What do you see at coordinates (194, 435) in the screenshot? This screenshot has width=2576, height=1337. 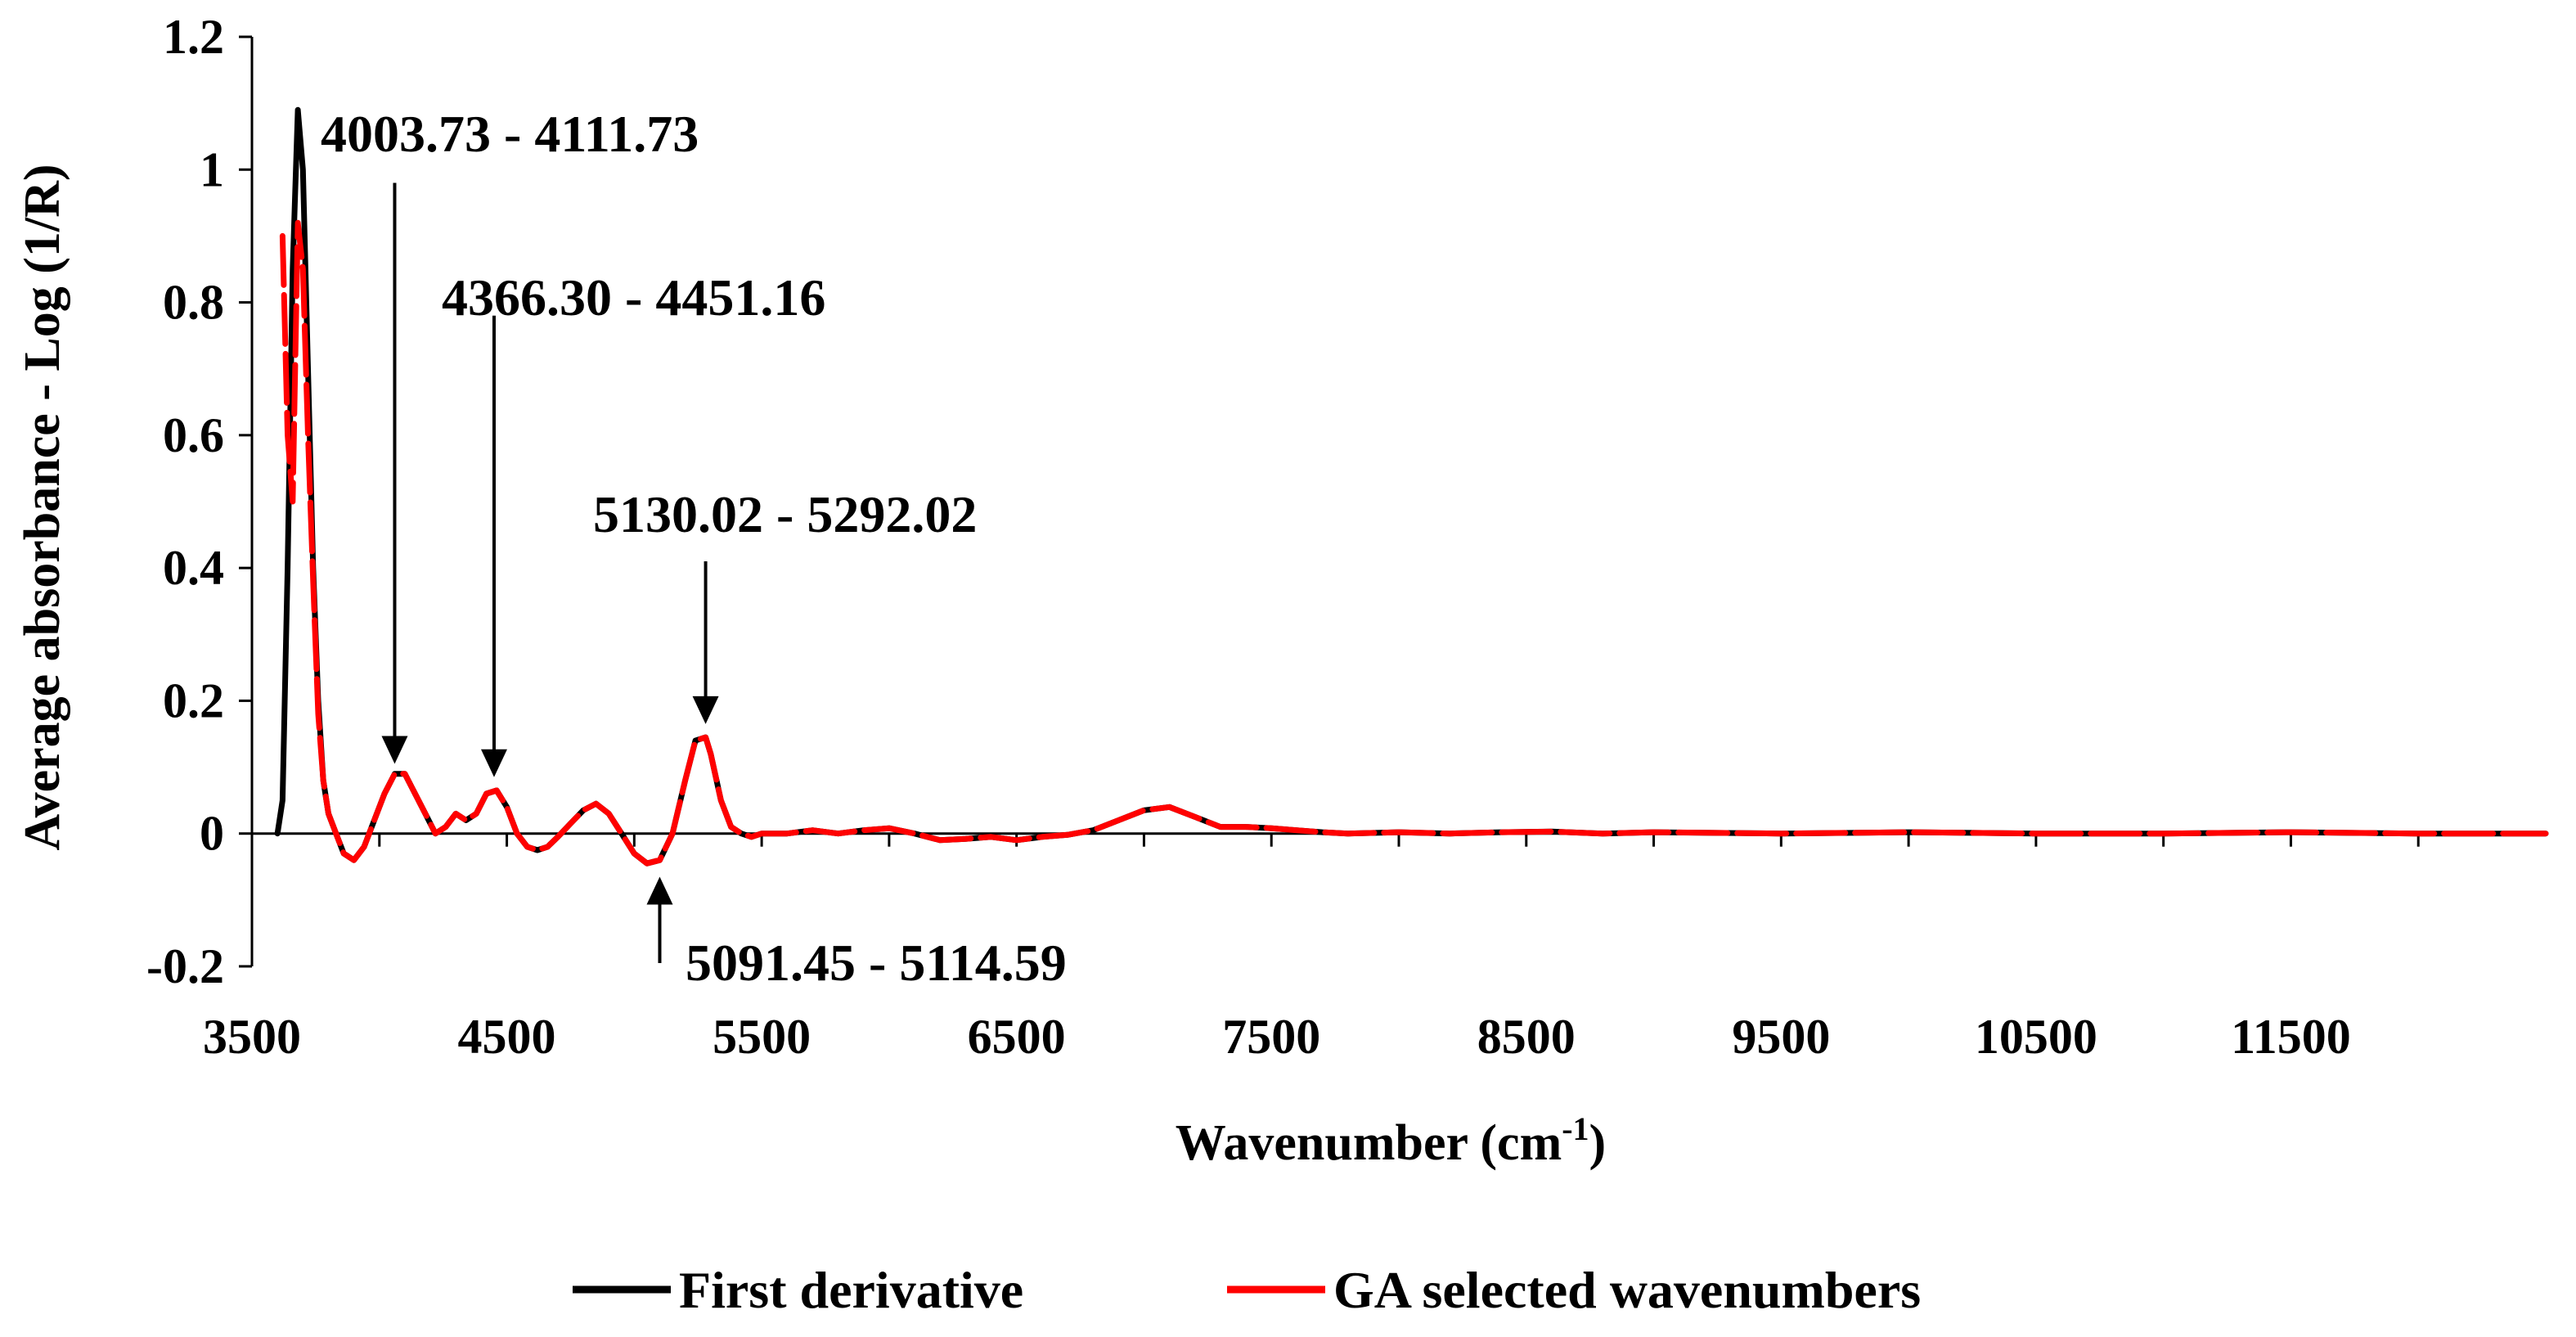 I see `y-tick-label: 0.6` at bounding box center [194, 435].